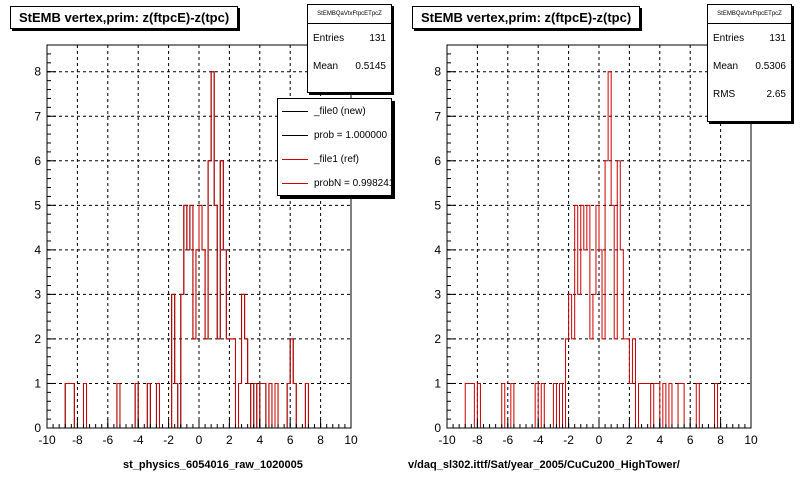 This screenshot has height=480, width=800. Describe the element at coordinates (349, 38) in the screenshot. I see `panel-1-stats-row: Entries 131` at that location.